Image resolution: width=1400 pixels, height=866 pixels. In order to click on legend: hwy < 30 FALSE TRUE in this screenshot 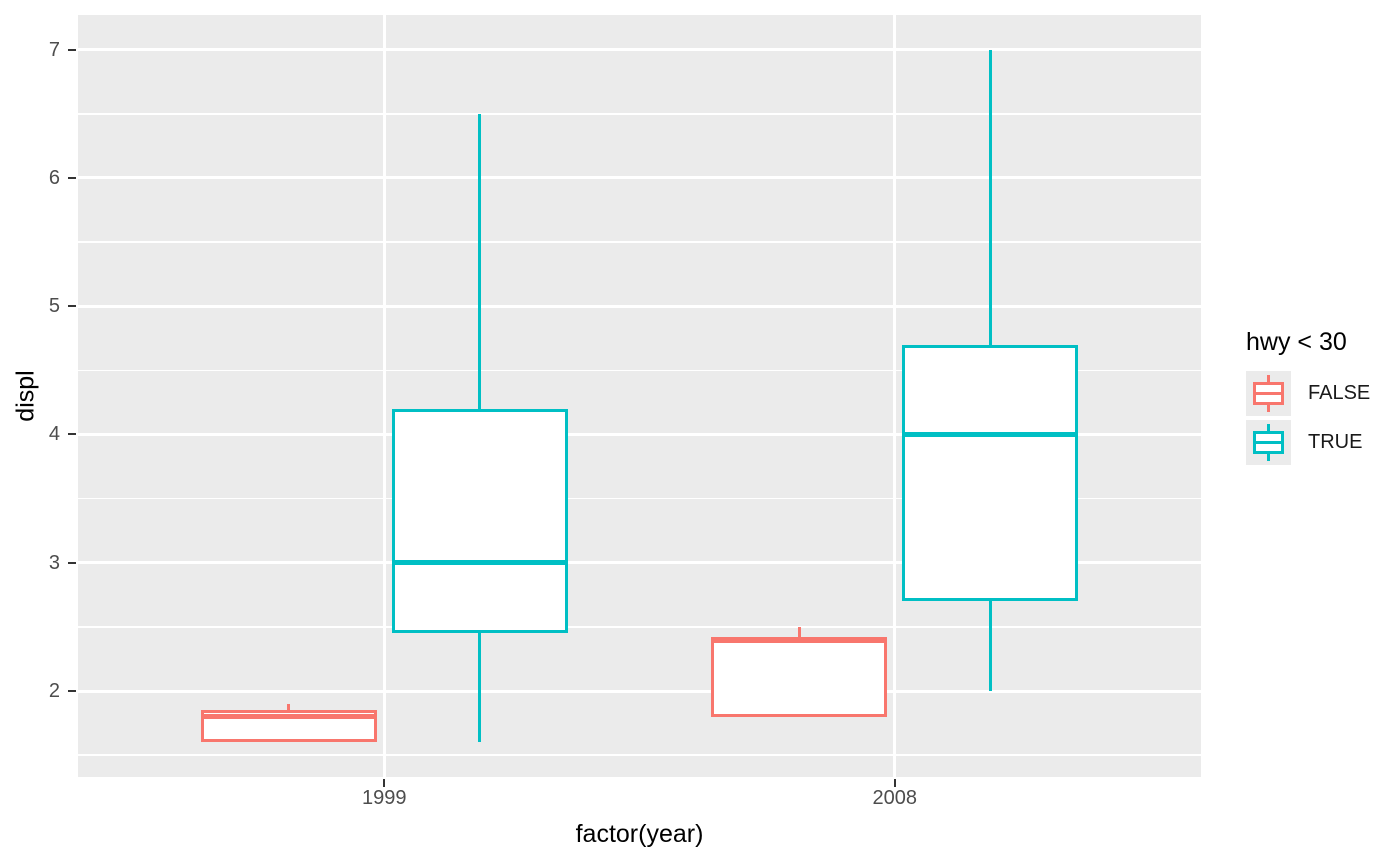, I will do `click(1308, 398)`.